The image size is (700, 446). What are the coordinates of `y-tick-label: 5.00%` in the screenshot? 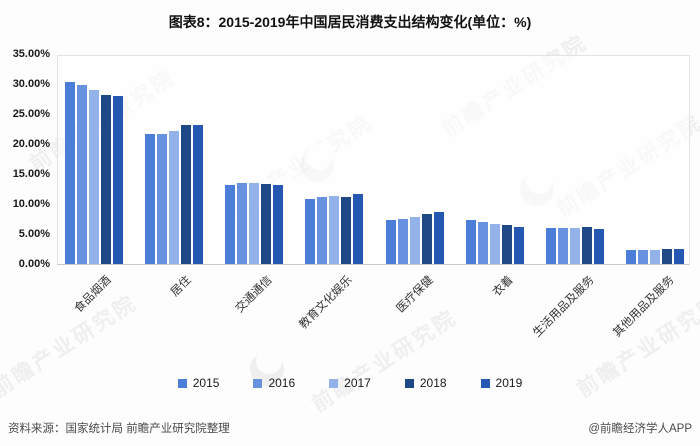 It's located at (34, 234).